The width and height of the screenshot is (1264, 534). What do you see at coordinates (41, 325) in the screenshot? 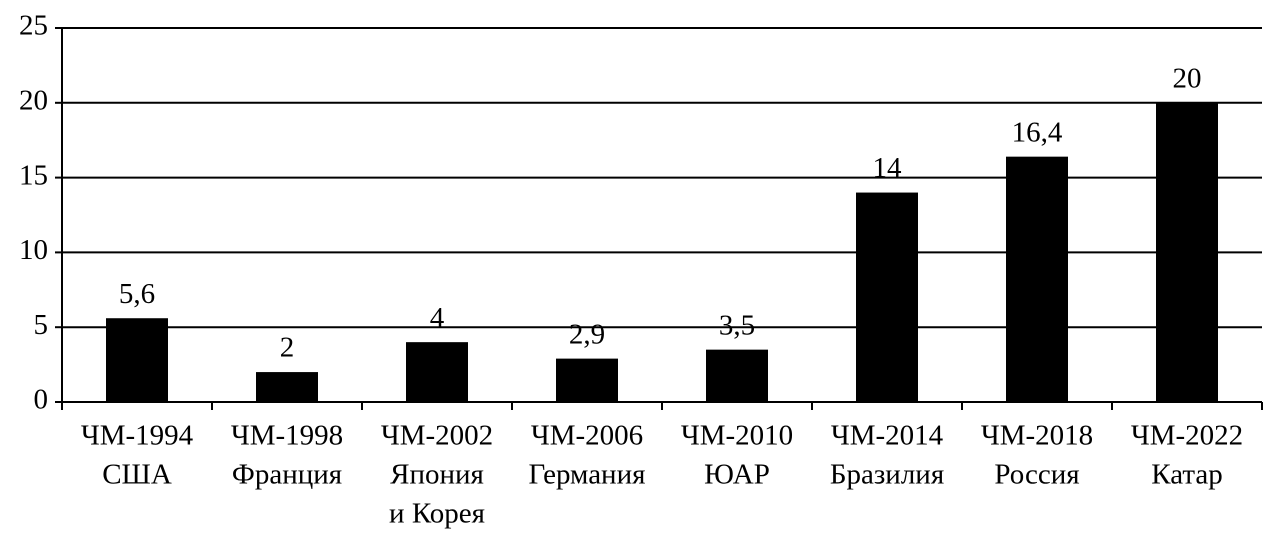
I see `y-tick-label: 5` at bounding box center [41, 325].